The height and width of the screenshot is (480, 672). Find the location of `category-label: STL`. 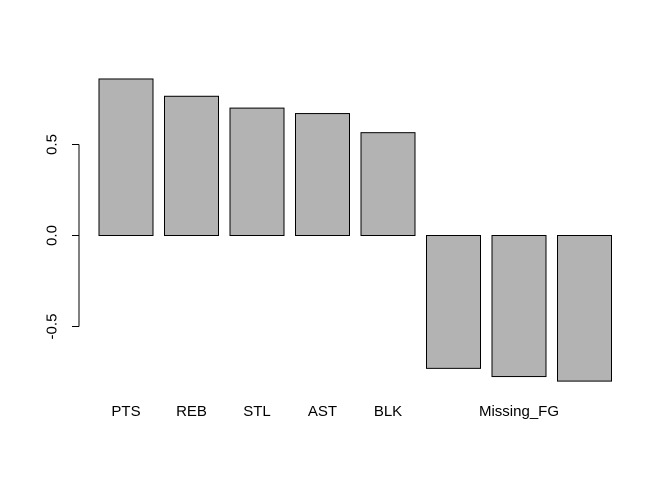

category-label: STL is located at coordinates (257, 411).